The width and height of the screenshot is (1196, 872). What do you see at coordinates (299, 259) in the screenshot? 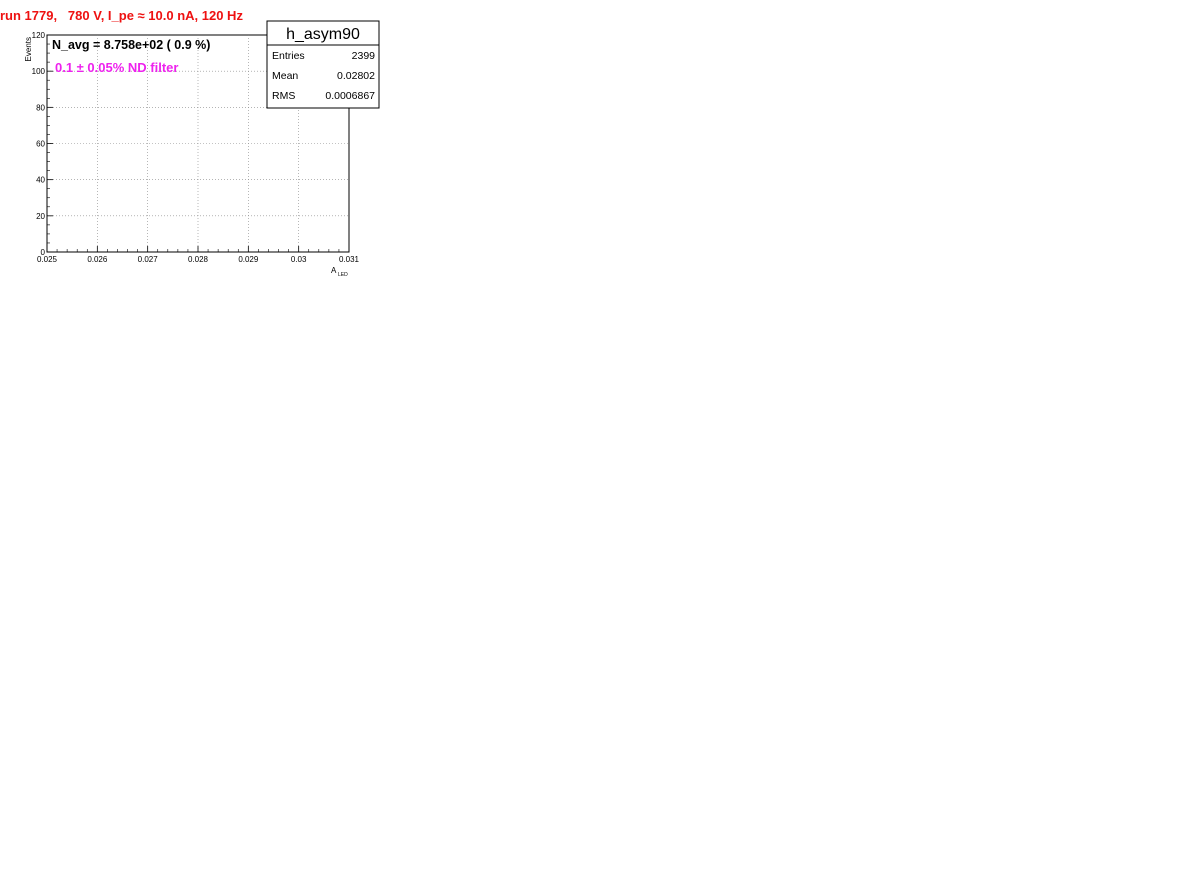
I see `x-tick-label: 0.03` at bounding box center [299, 259].